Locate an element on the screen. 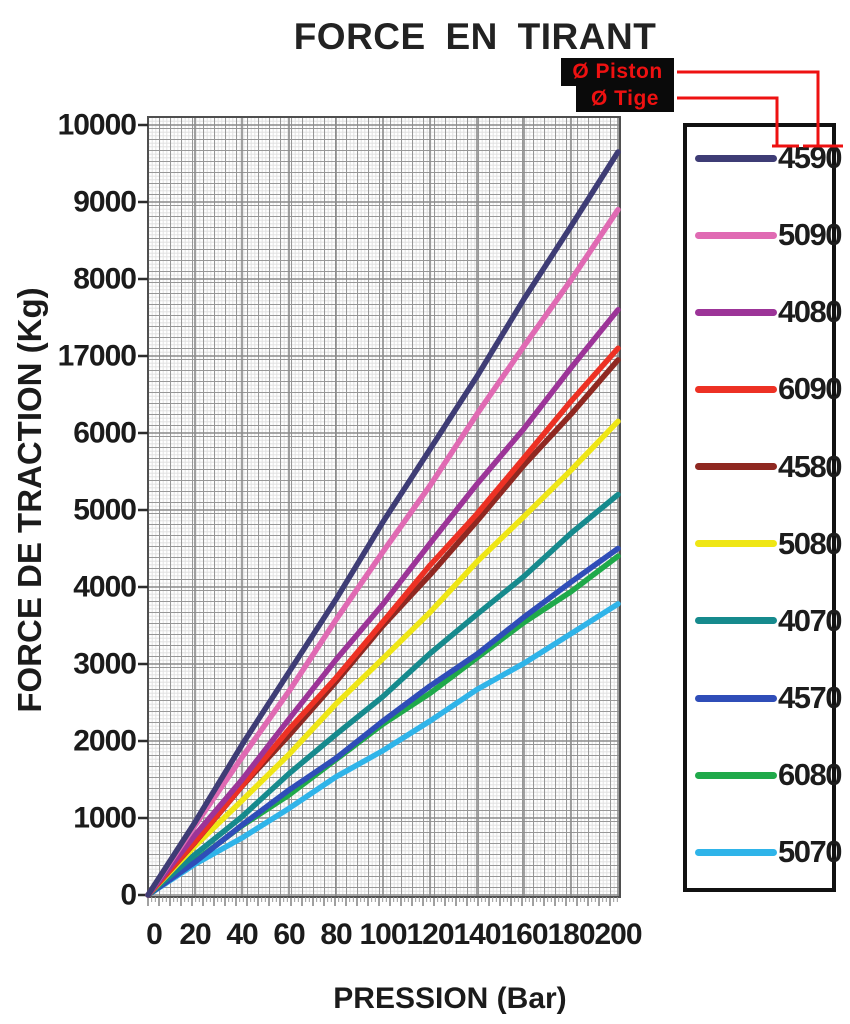 This screenshot has width=850, height=1024. x-tick-label: 40 is located at coordinates (242, 934).